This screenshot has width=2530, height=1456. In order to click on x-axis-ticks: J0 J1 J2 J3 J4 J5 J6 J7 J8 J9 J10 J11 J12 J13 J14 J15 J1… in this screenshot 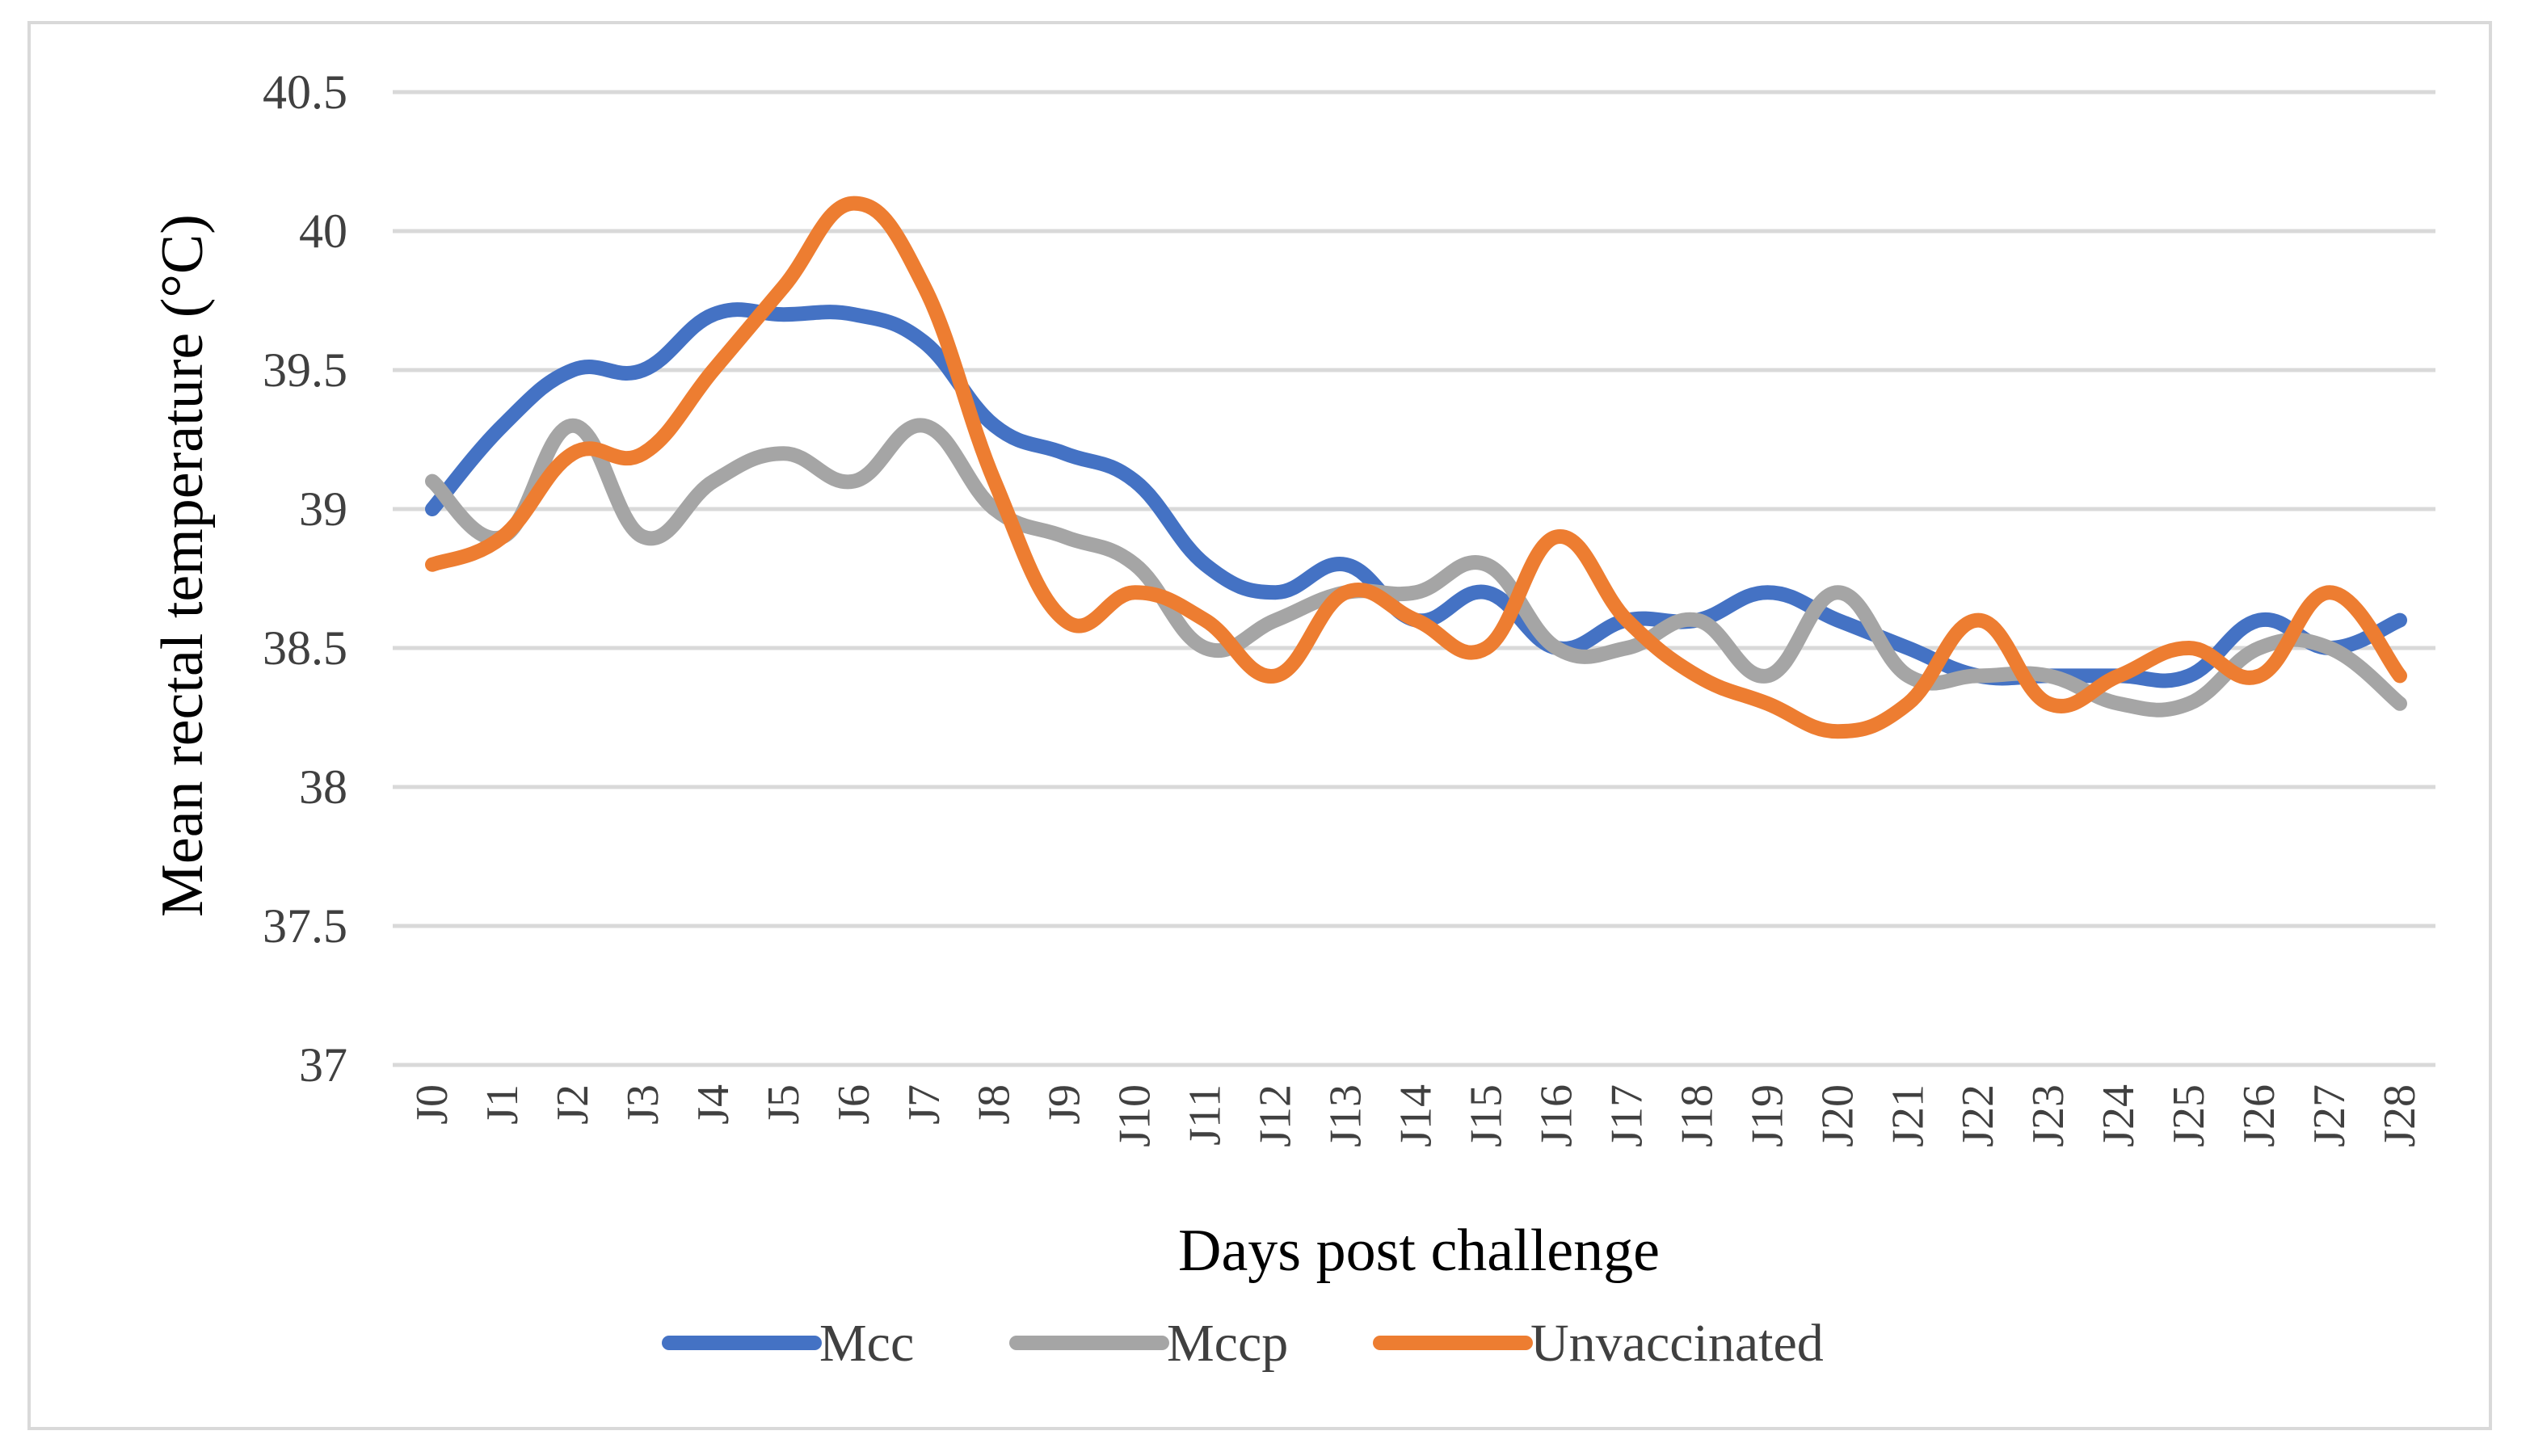, I will do `click(1416, 1116)`.